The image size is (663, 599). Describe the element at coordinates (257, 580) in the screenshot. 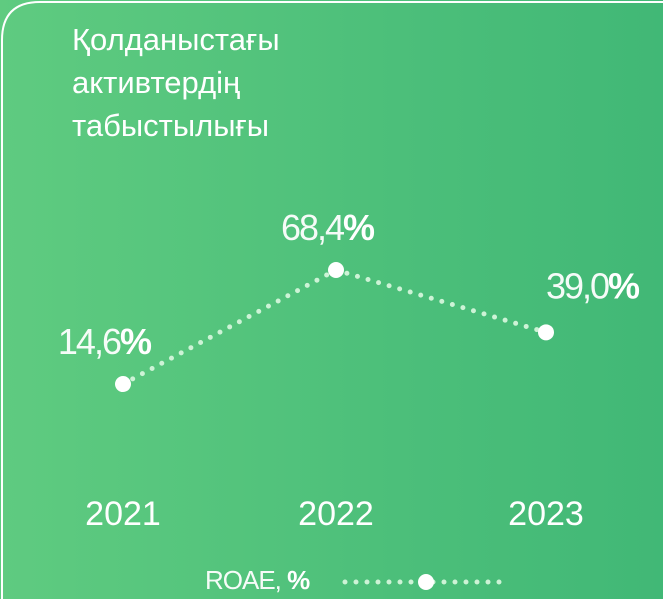

I see `legend-label: ROAE, %` at that location.